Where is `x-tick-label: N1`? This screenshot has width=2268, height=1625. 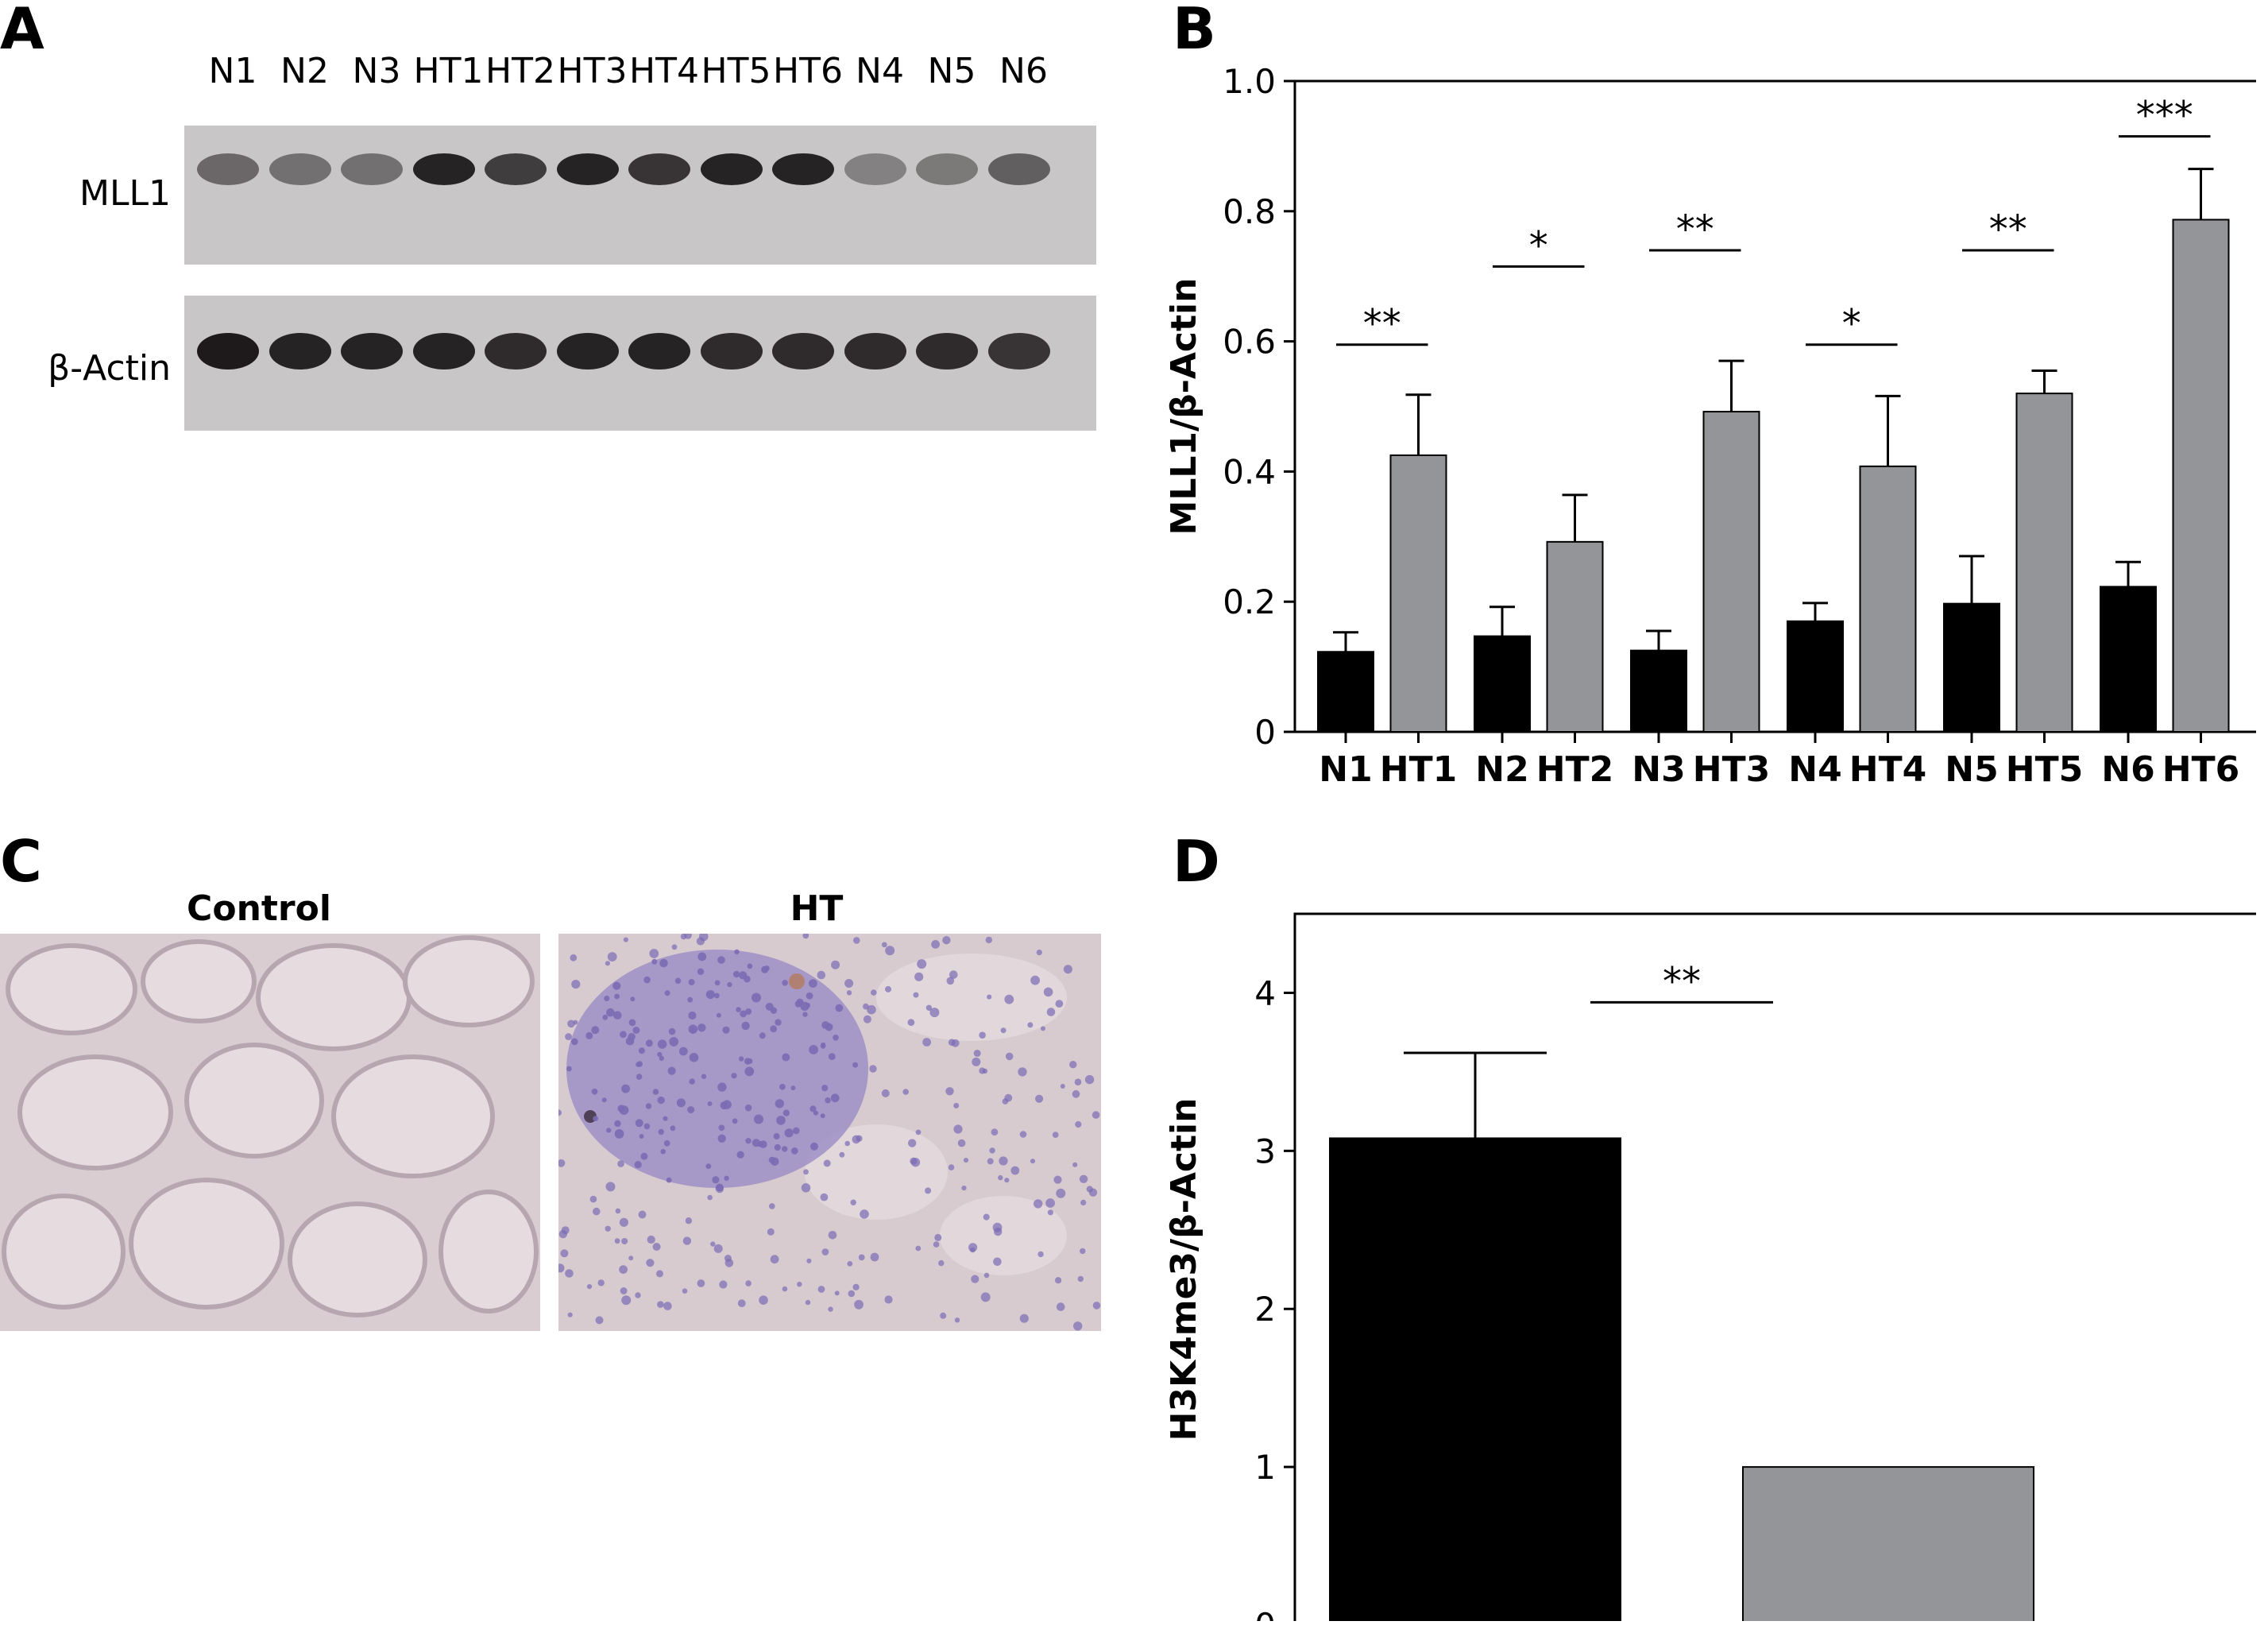
x-tick-label: N1 is located at coordinates (1345, 770).